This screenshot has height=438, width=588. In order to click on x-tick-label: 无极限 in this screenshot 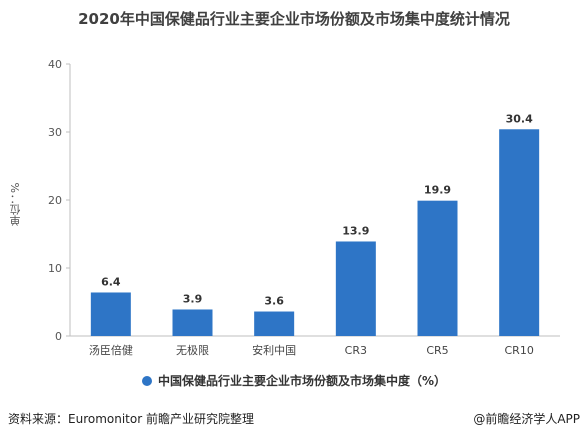, I will do `click(192, 350)`.